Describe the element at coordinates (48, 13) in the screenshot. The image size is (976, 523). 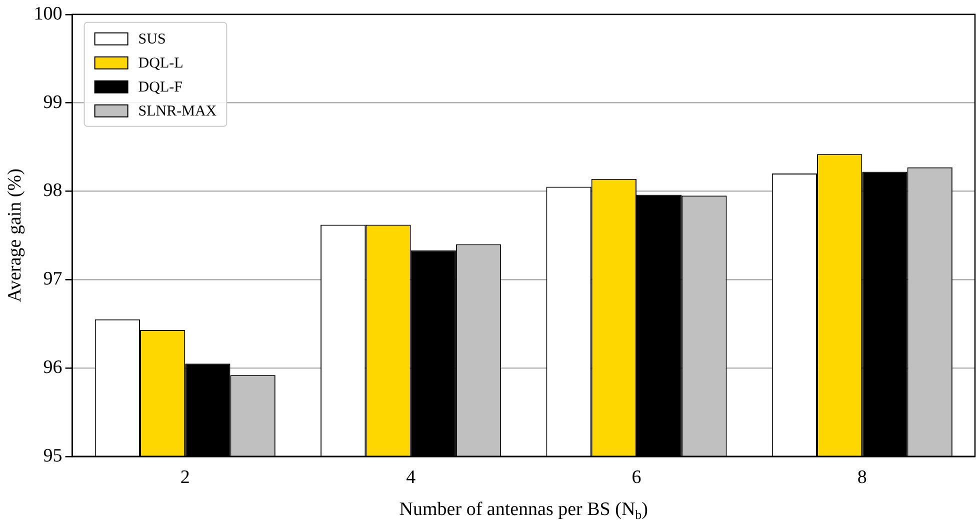
I see `y-tick-label: 100` at that location.